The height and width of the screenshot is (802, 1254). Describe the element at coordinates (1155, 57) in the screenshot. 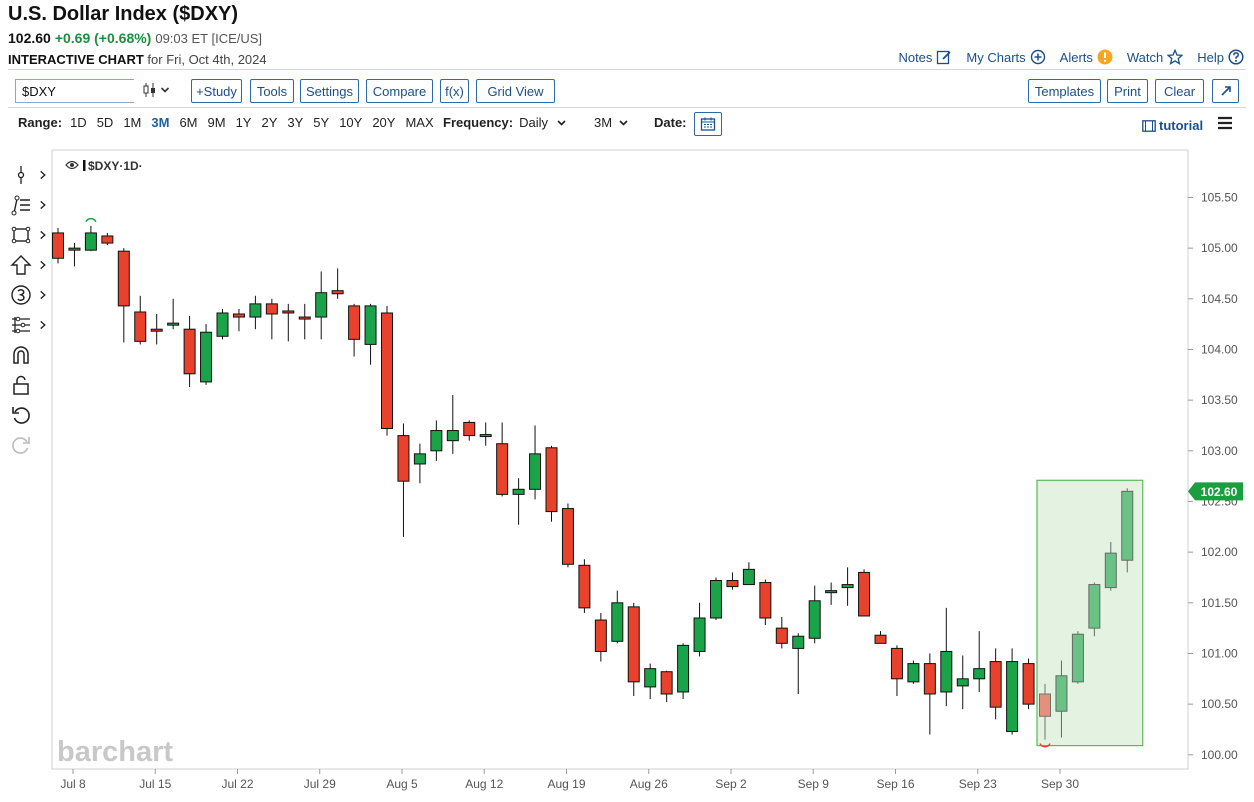

I see `watch-link: Watch` at that location.